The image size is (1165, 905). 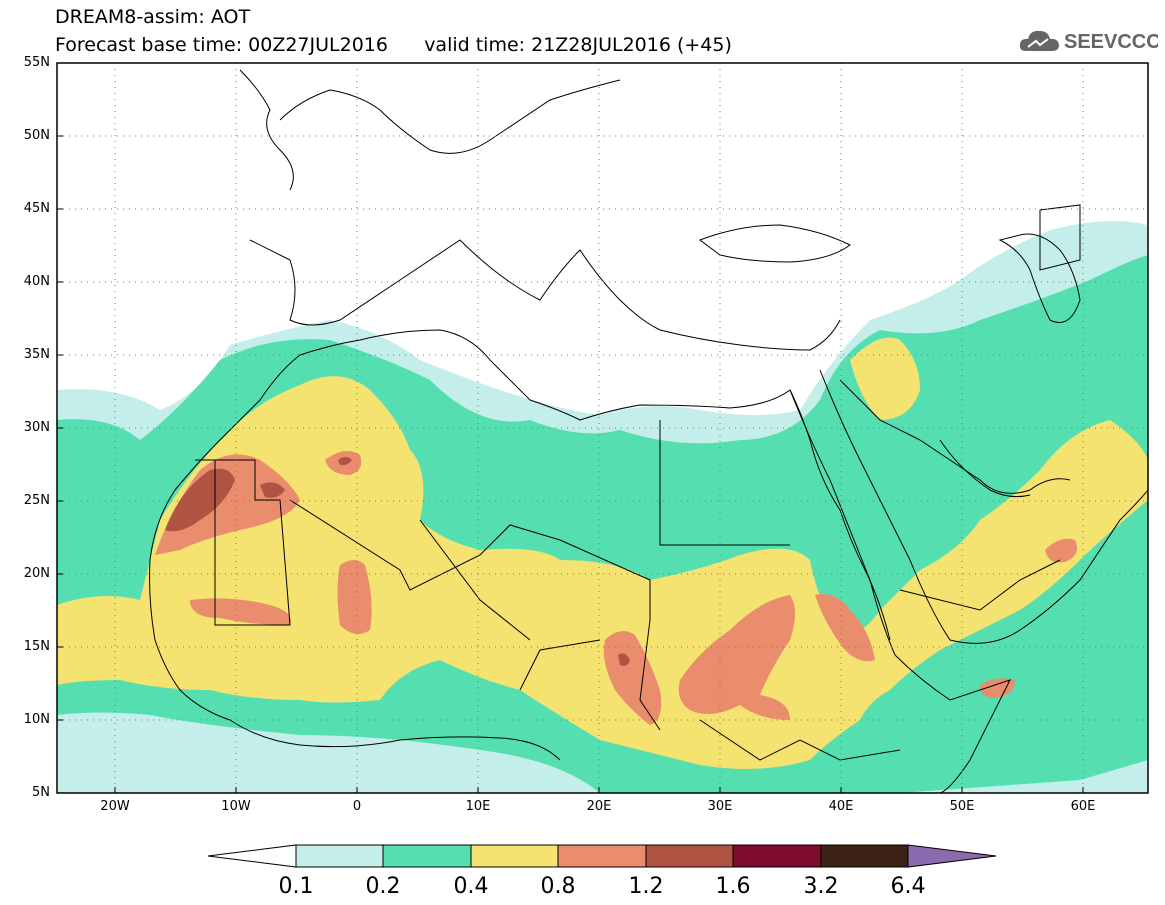 I want to click on colorbar-high-triangle, so click(x=952, y=856).